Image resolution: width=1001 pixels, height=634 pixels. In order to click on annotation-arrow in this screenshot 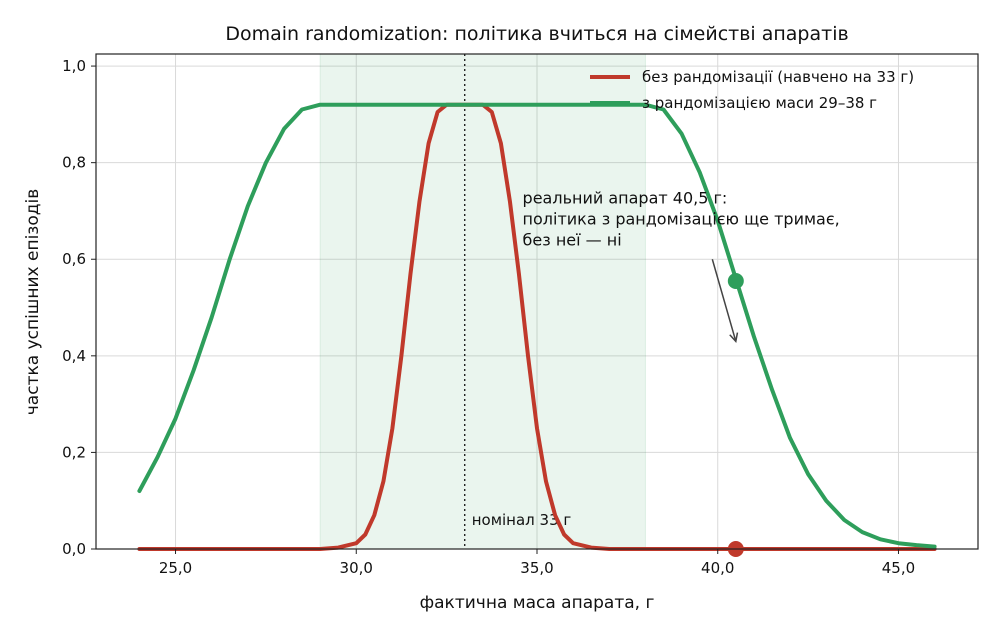, I will do `click(723, 300)`.